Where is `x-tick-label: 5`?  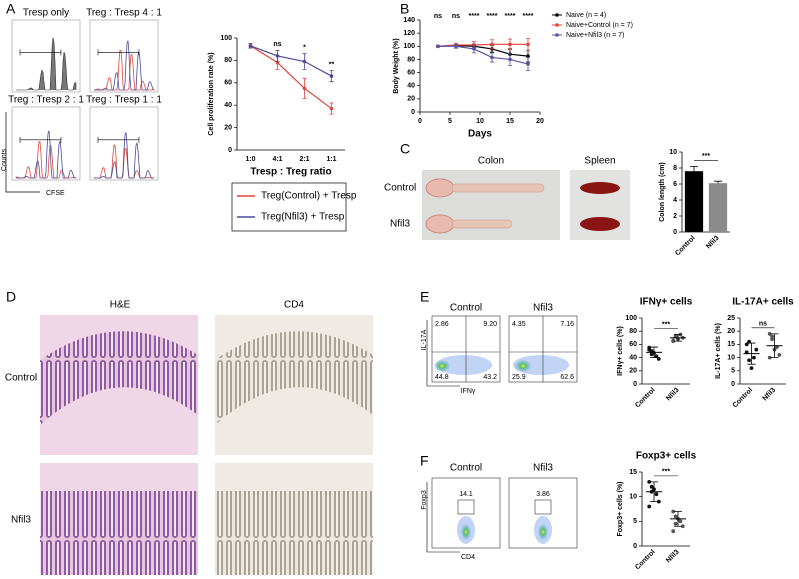 x-tick-label: 5 is located at coordinates (450, 121).